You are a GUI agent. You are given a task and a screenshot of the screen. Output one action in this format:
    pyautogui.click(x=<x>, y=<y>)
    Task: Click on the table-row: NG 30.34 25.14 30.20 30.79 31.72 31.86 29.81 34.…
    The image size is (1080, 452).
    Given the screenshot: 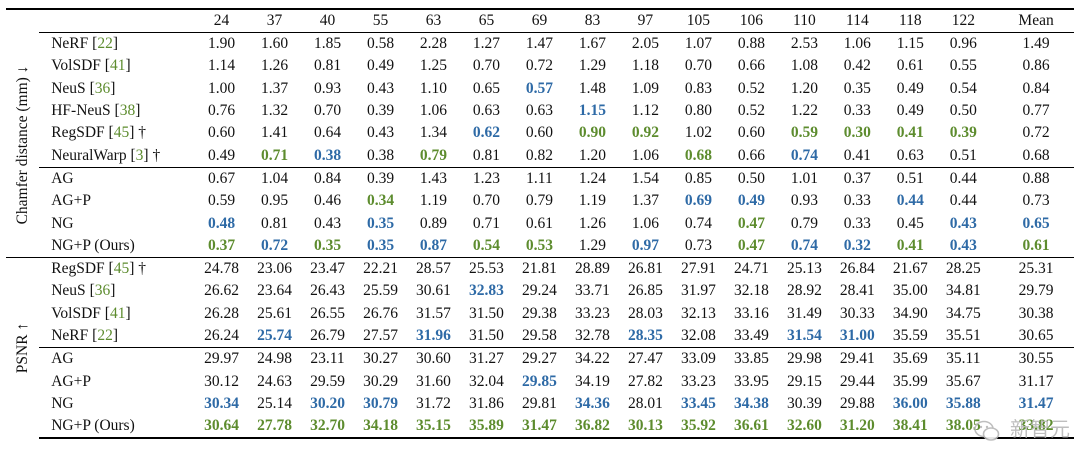 What is the action you would take?
    pyautogui.click(x=540, y=404)
    